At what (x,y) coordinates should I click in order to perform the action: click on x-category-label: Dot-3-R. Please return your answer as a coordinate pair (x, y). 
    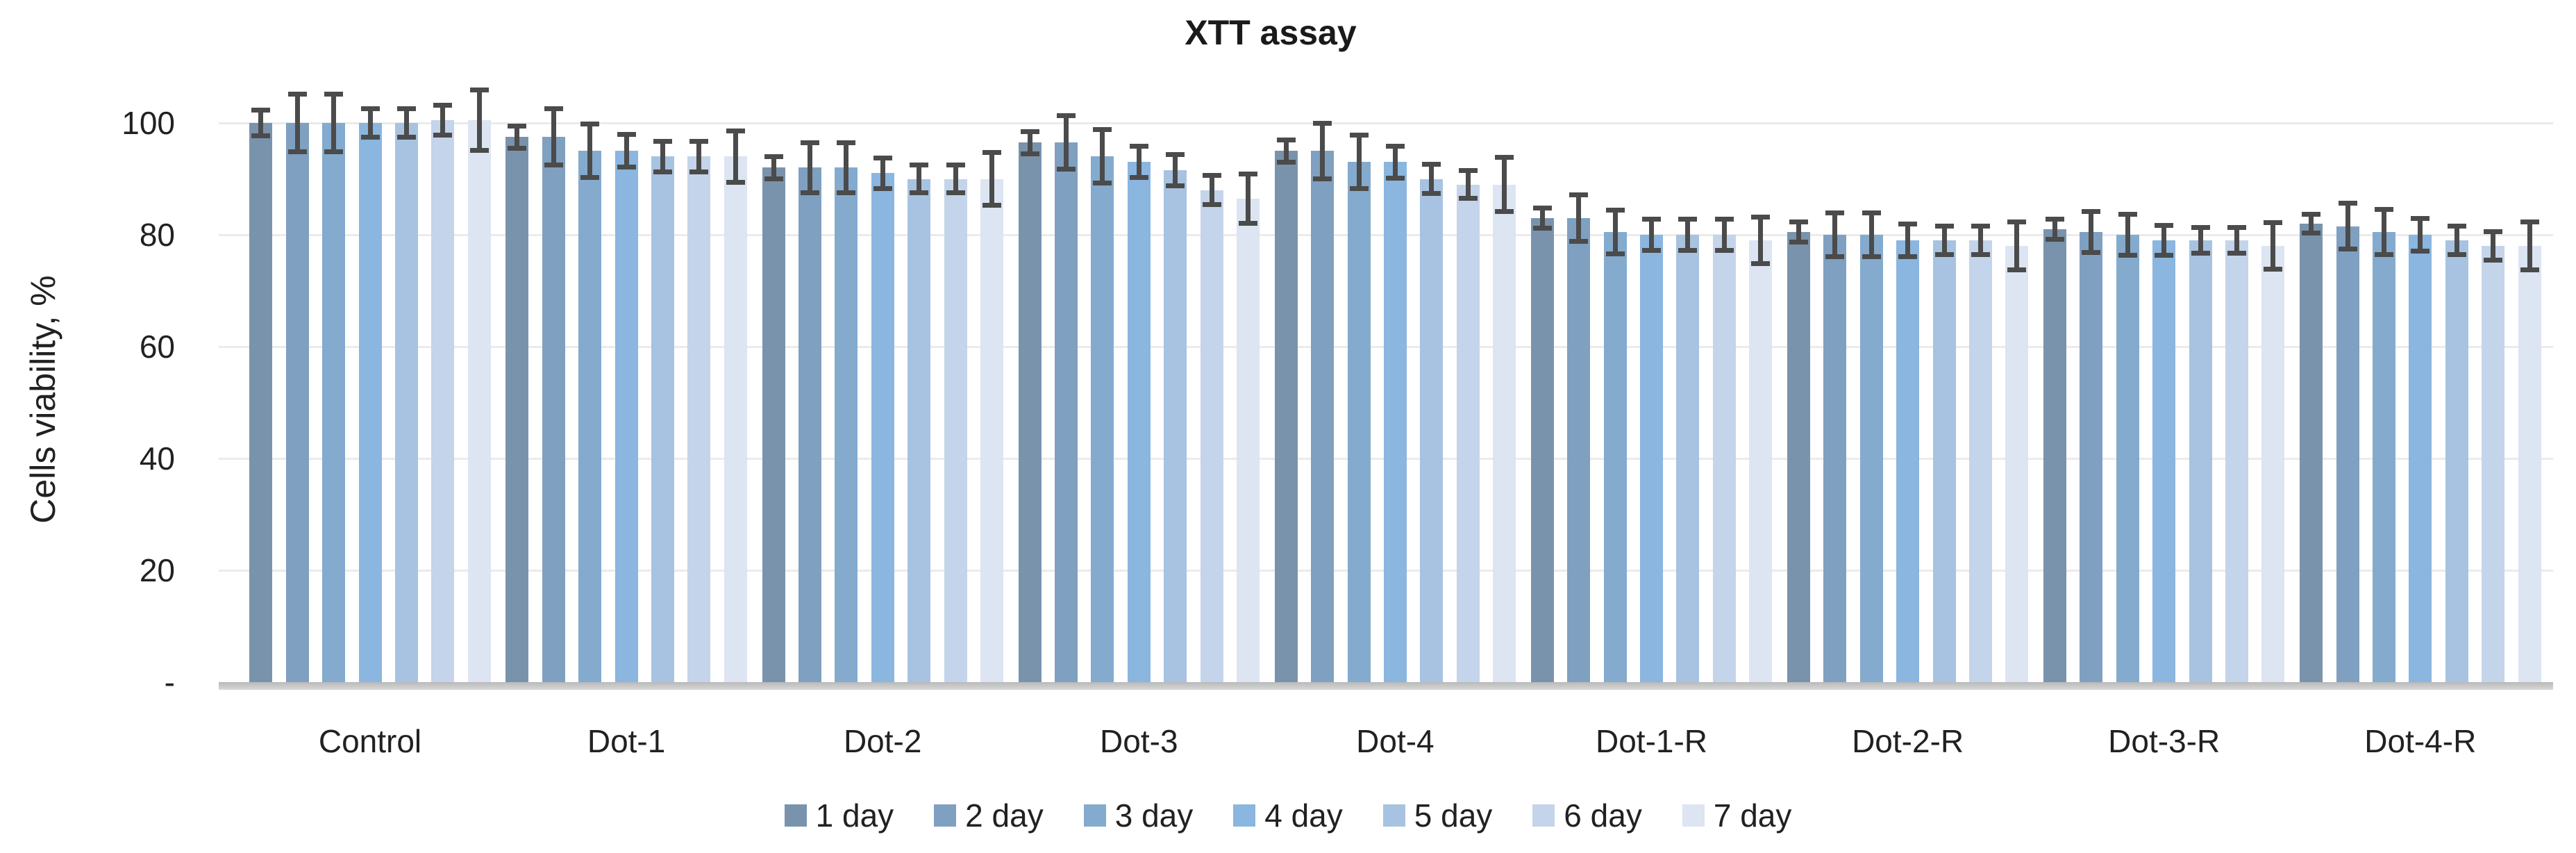
    Looking at the image, I should click on (2164, 741).